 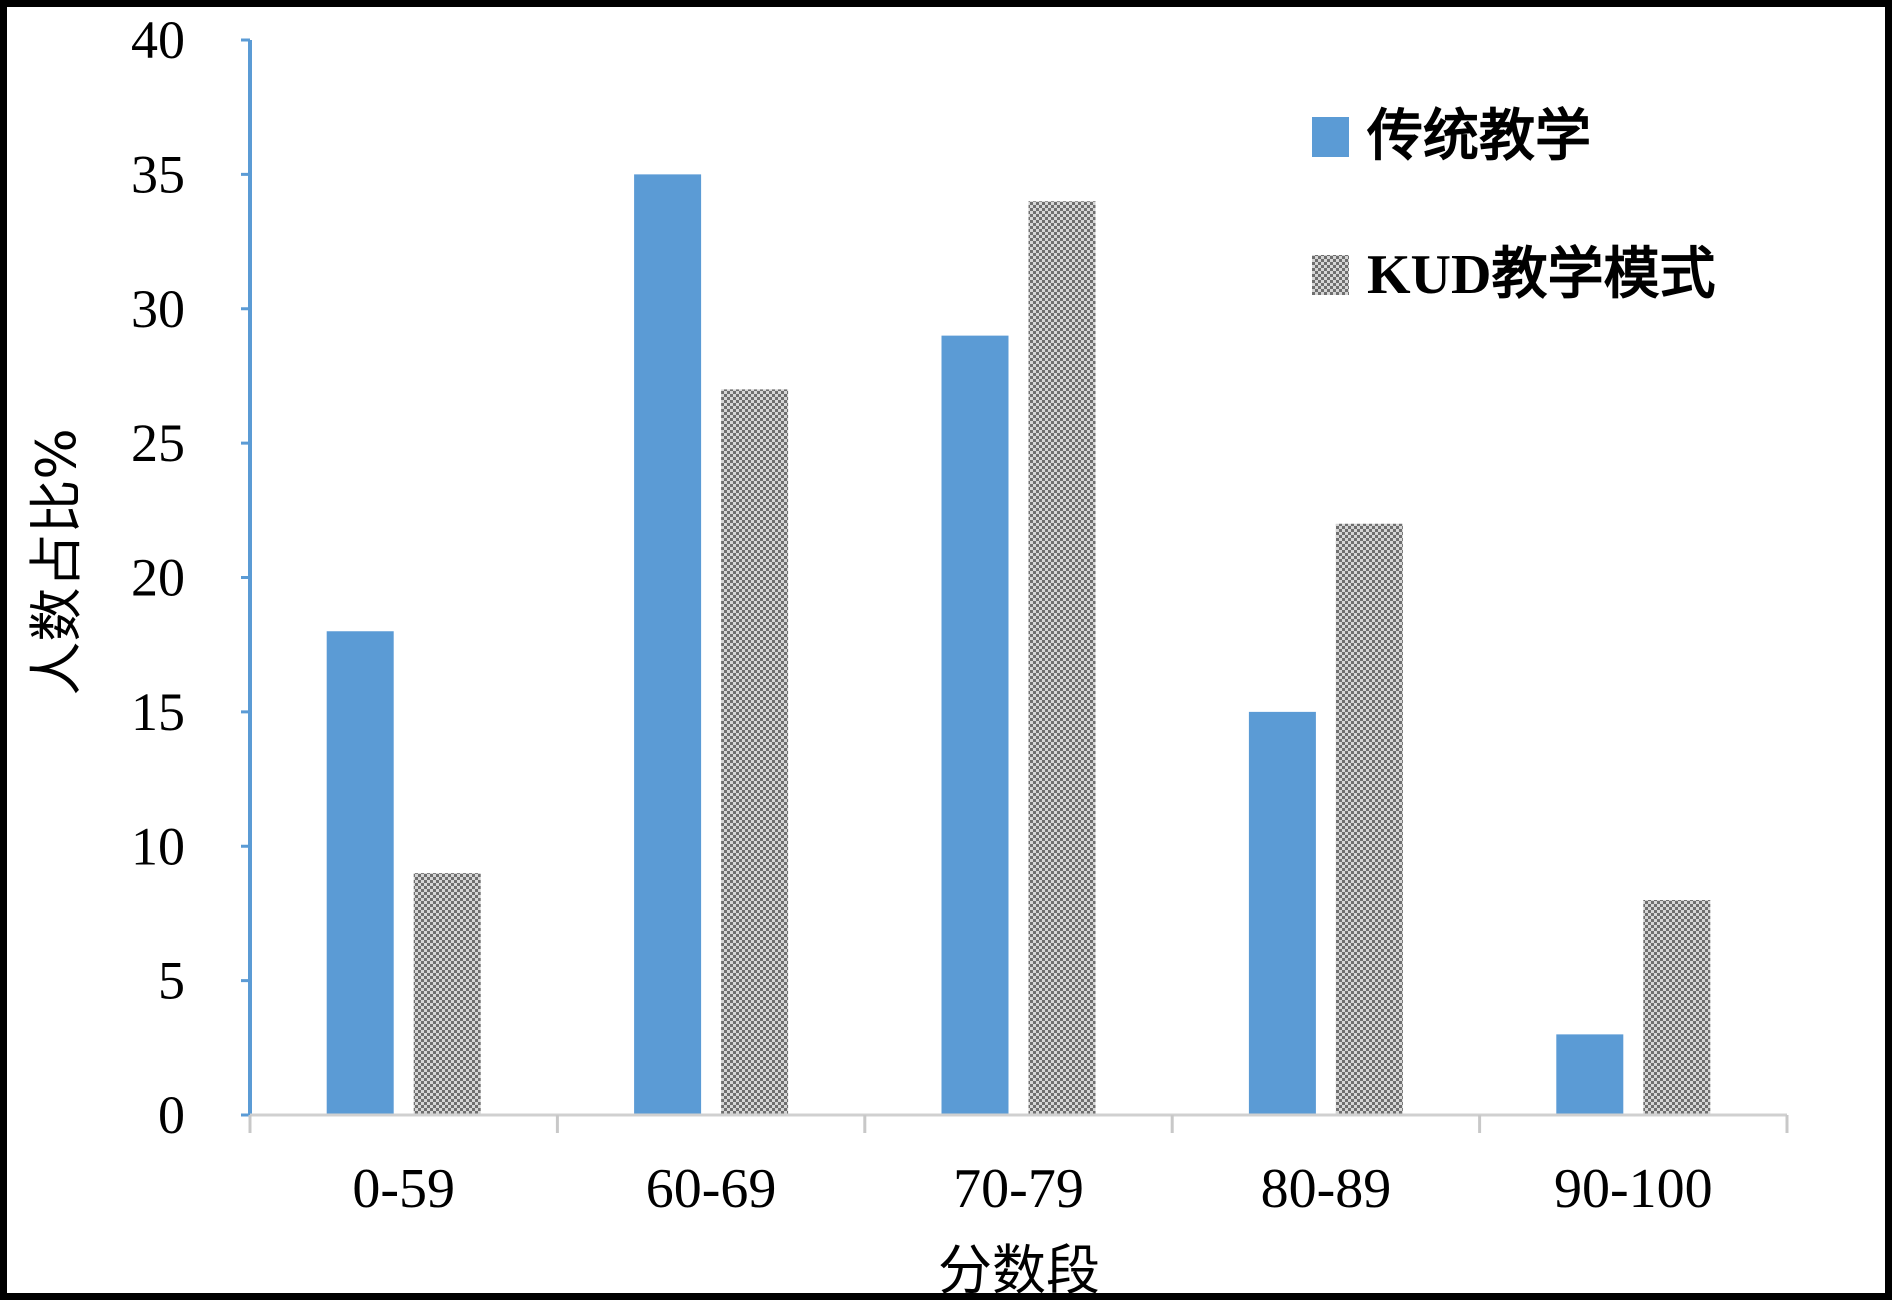 I want to click on y-tick-label: 15, so click(x=158, y=712).